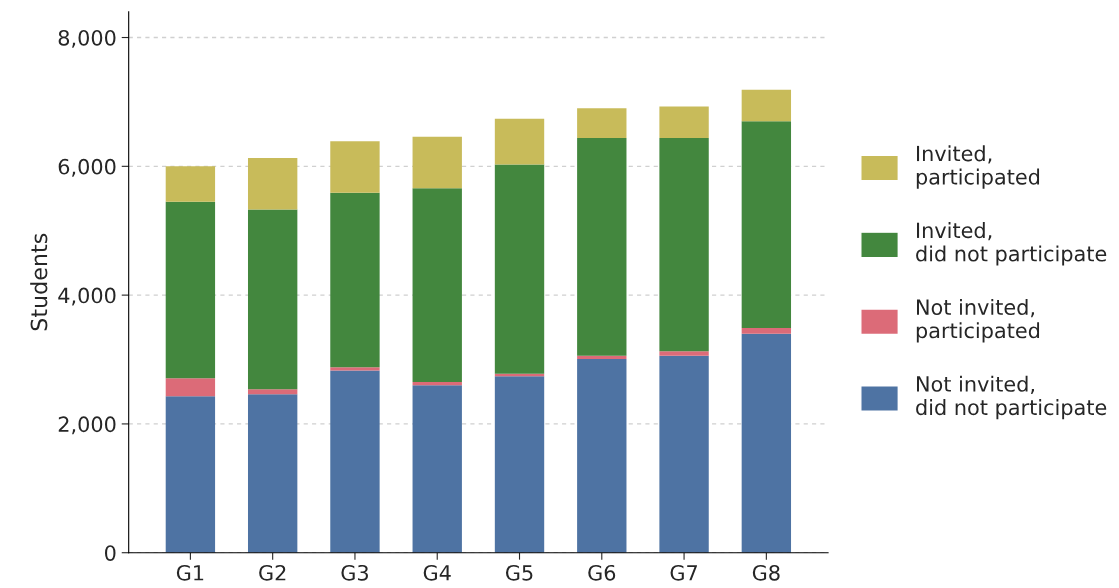 This screenshot has width=1119, height=588. What do you see at coordinates (87, 296) in the screenshot?
I see `y-tick-label: 4,000` at bounding box center [87, 296].